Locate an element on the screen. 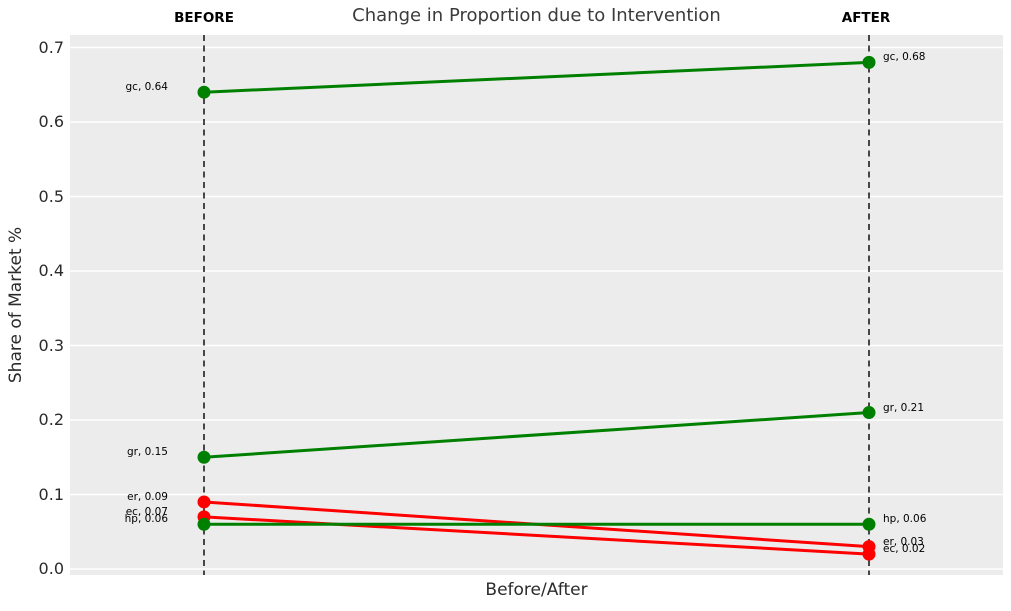  series-line-ec is located at coordinates (536, 535).